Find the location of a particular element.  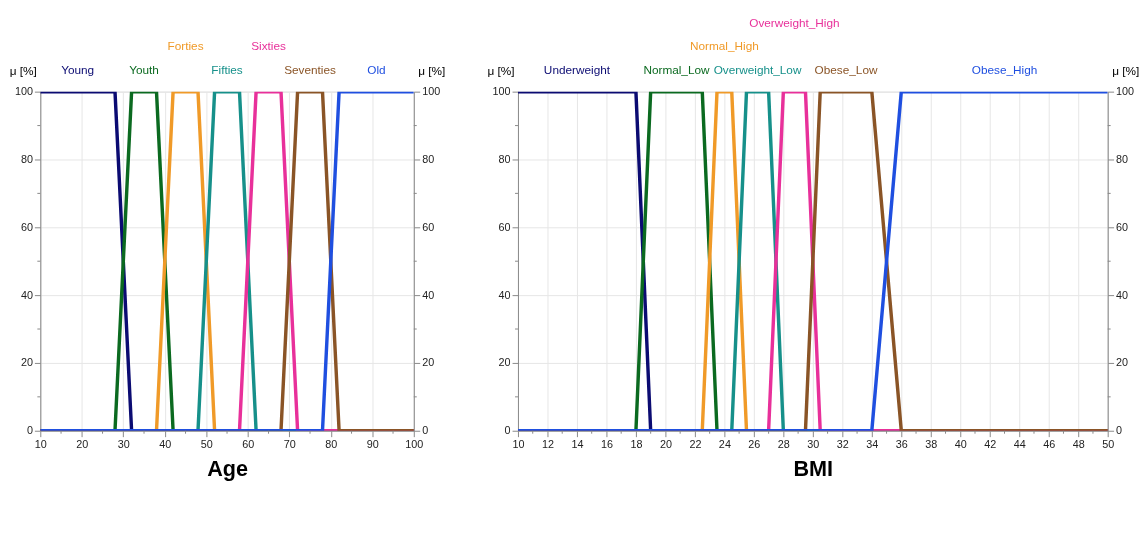

x-tick-label: 22 is located at coordinates (695, 443).